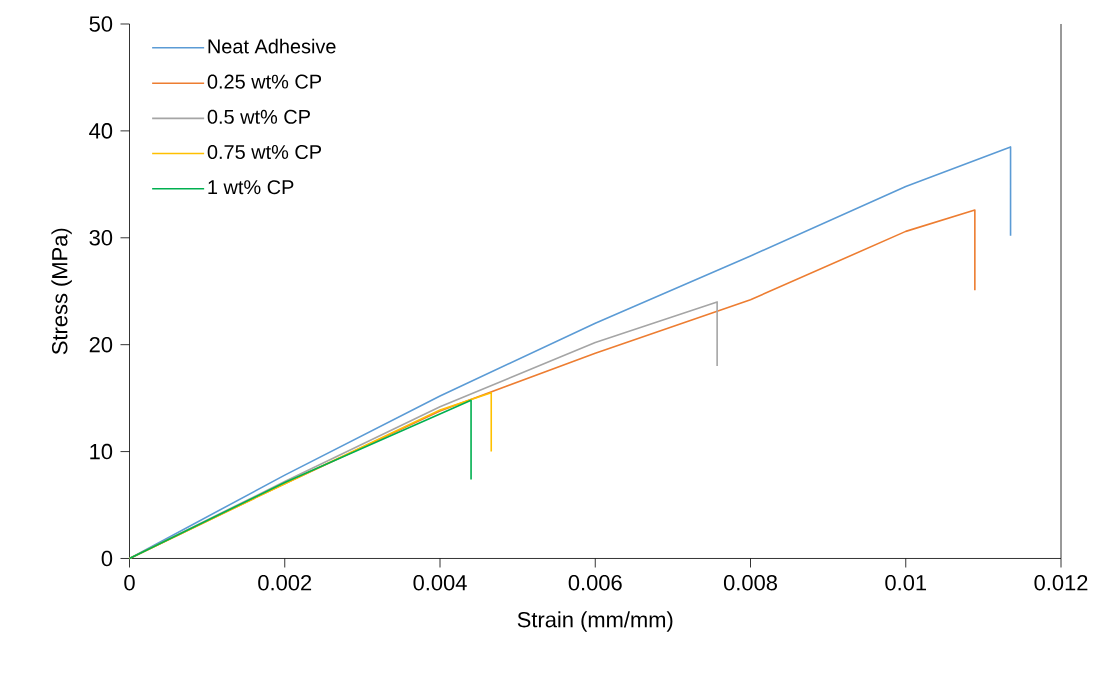 Image resolution: width=1108 pixels, height=681 pixels. I want to click on x-tick-label: 0.01, so click(906, 582).